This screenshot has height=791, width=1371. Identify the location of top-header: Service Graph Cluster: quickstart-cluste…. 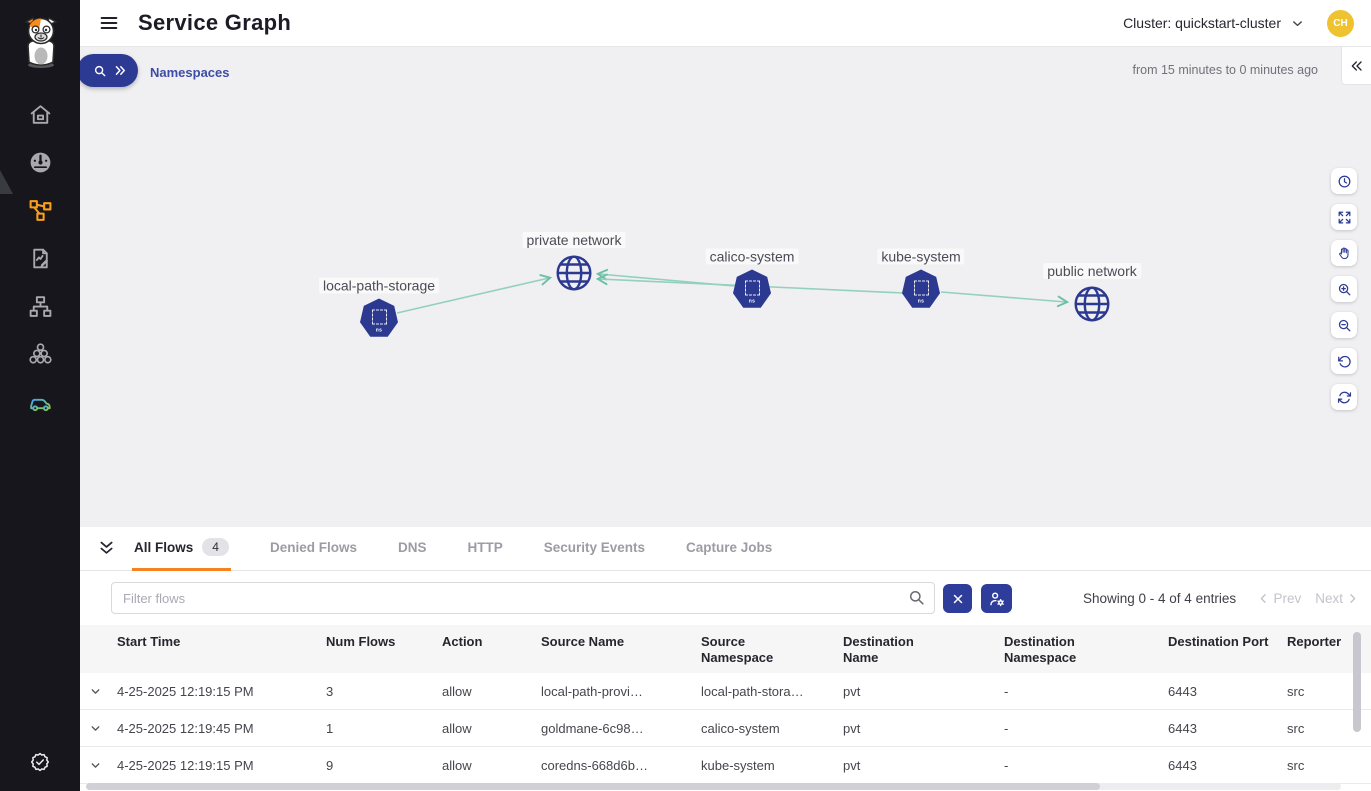
(725, 23).